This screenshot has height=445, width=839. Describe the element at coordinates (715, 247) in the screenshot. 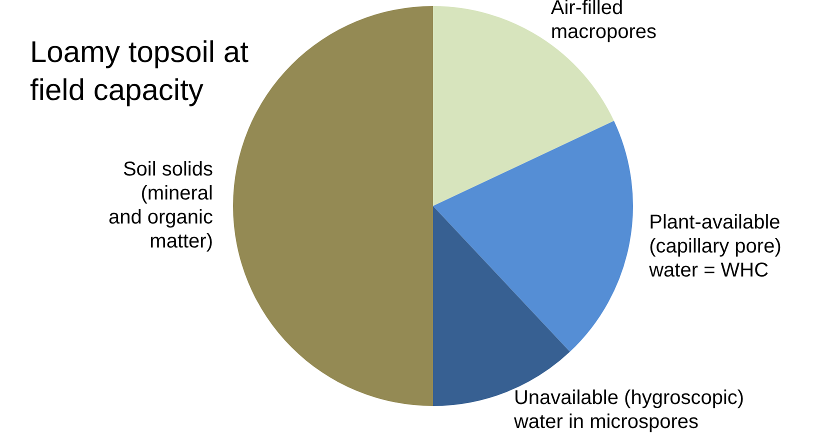

I see `slice-label: Plant-available (capillary pore) water = WHC` at that location.